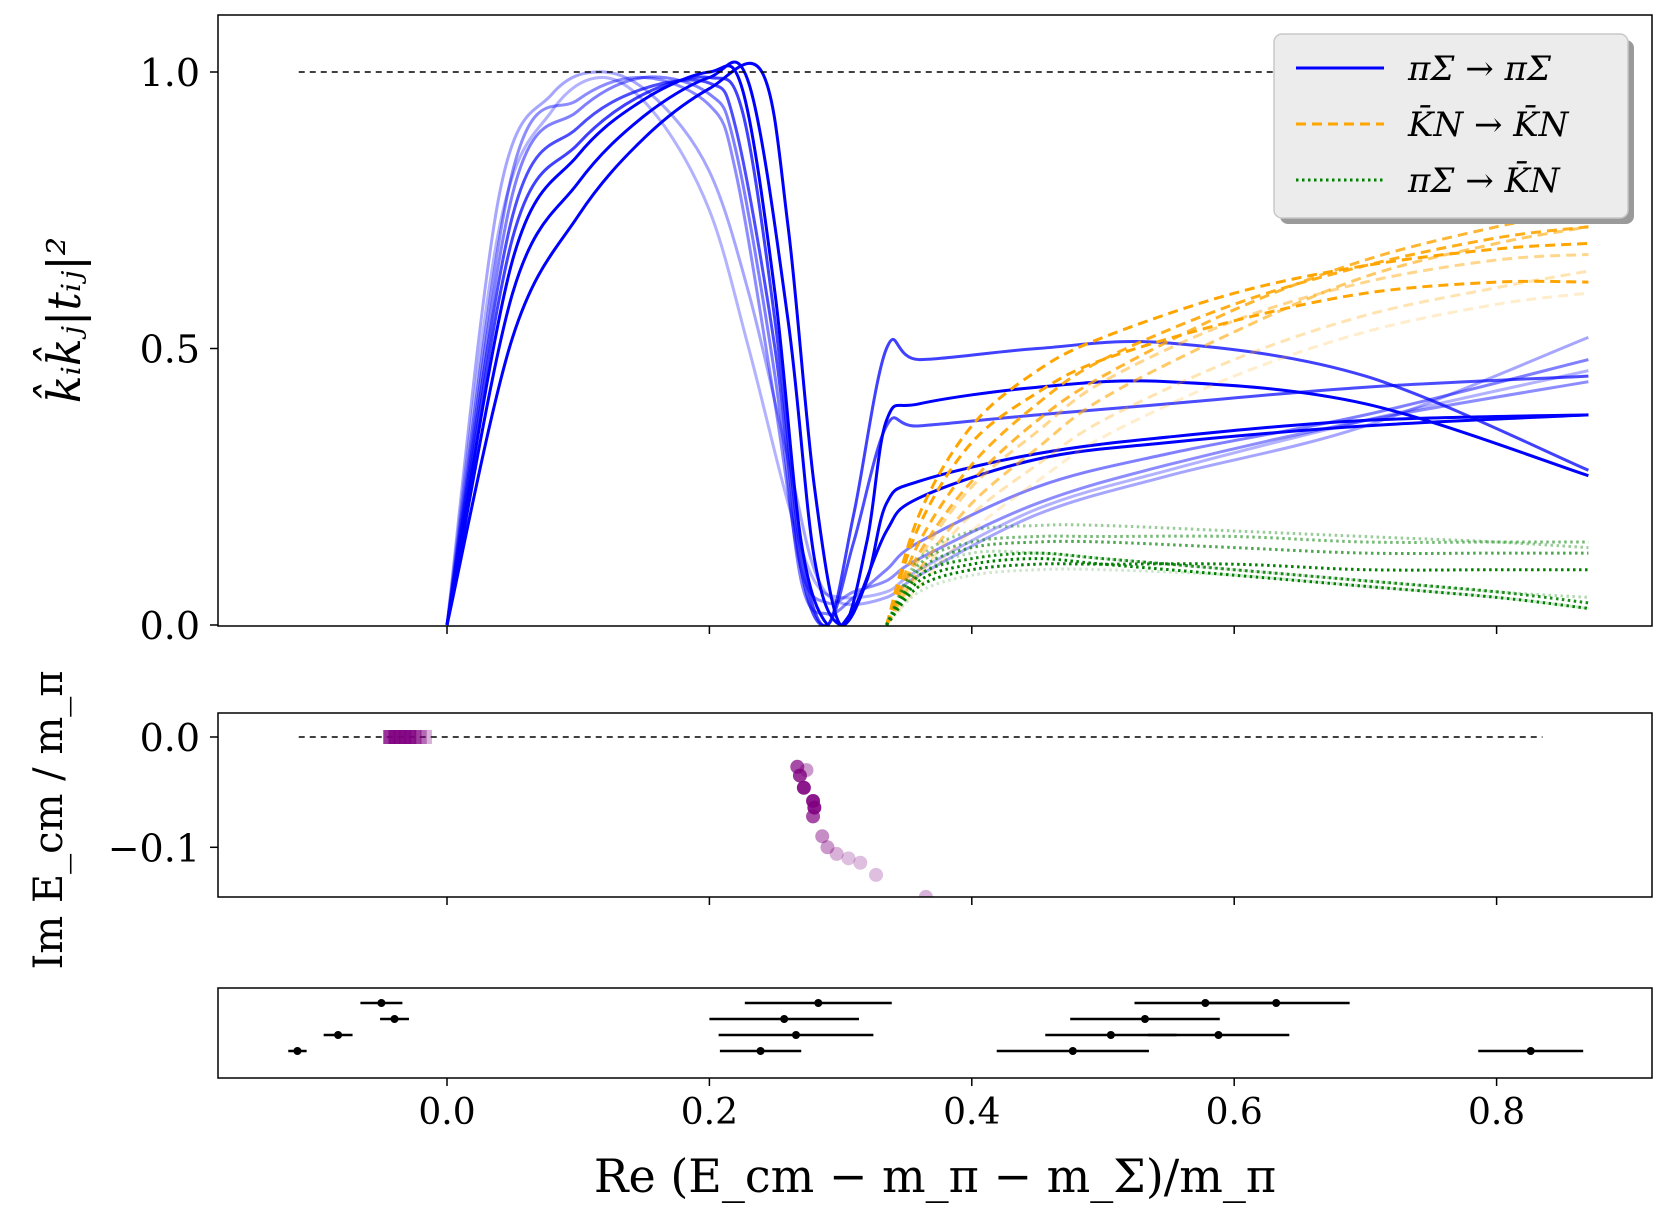 The image size is (1660, 1219). What do you see at coordinates (709, 1112) in the screenshot?
I see `x-tick-label: 0.2` at bounding box center [709, 1112].